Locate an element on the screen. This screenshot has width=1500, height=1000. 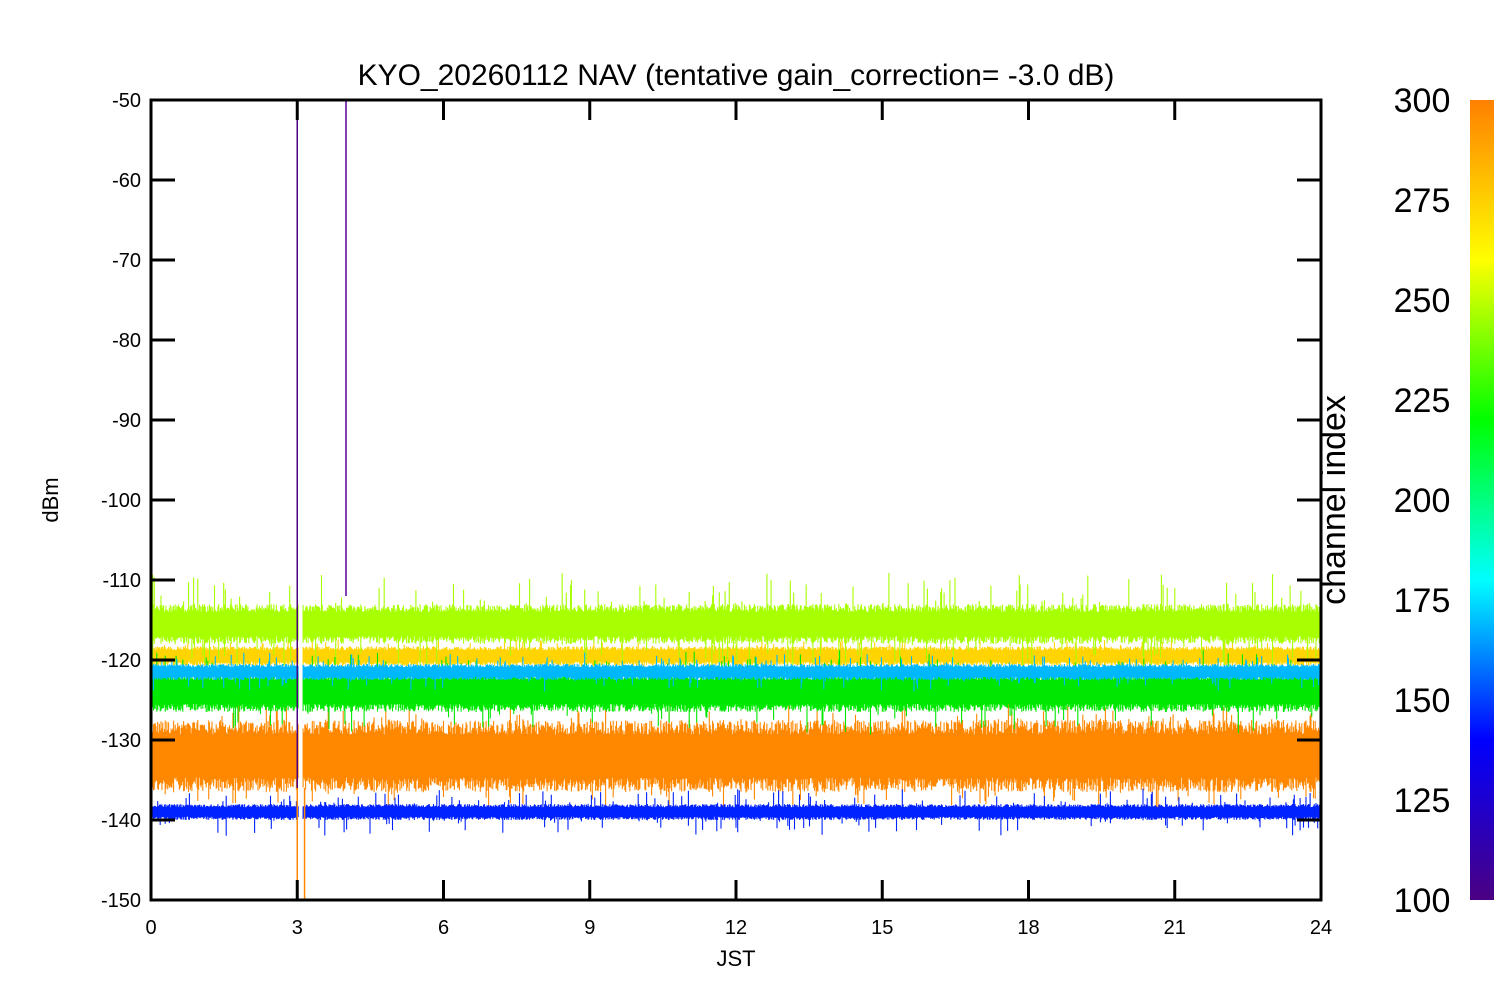
x-tick-label: 9 is located at coordinates (589, 928).